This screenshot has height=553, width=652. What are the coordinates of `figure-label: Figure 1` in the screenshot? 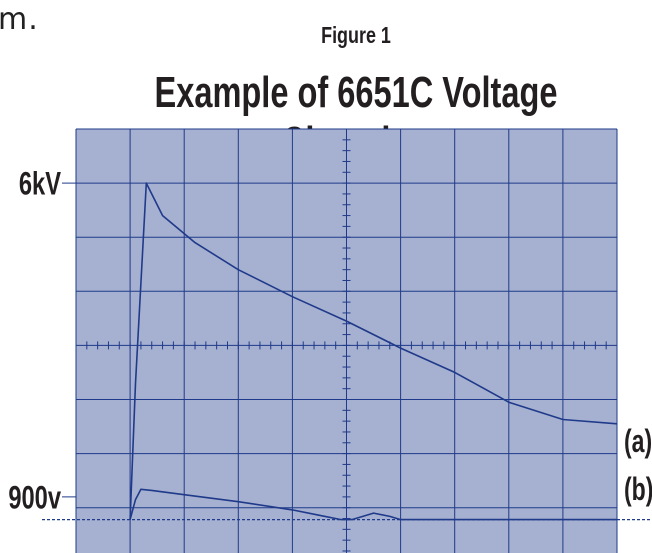 It's located at (356, 35).